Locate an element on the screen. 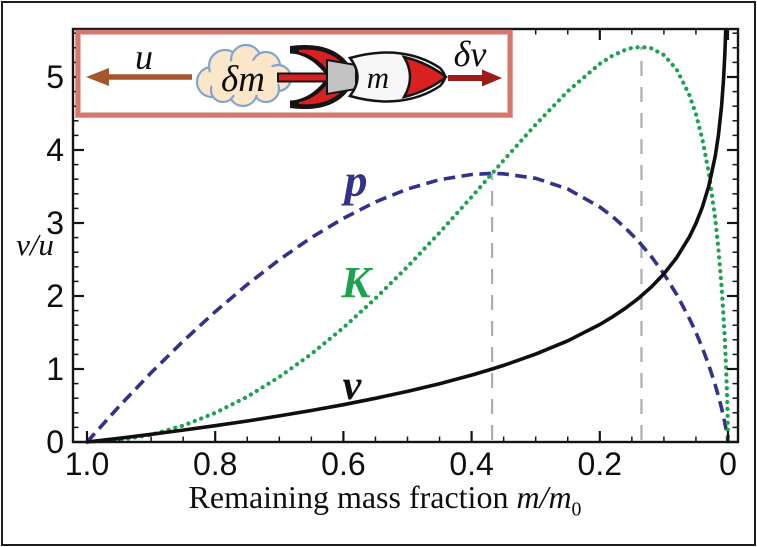 This screenshot has height=547, width=757. series-label-v: v is located at coordinates (352, 386).